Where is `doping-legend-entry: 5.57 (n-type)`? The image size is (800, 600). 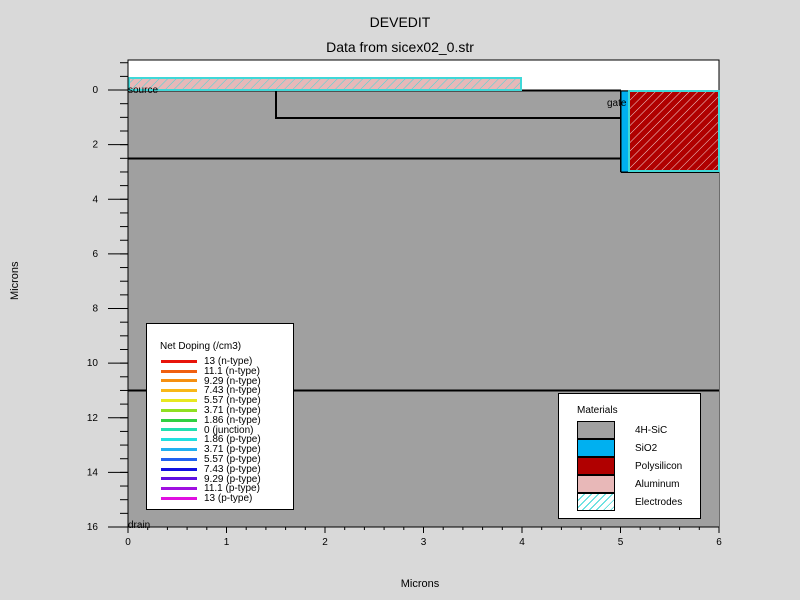 doping-legend-entry: 5.57 (n-type) is located at coordinates (211, 401).